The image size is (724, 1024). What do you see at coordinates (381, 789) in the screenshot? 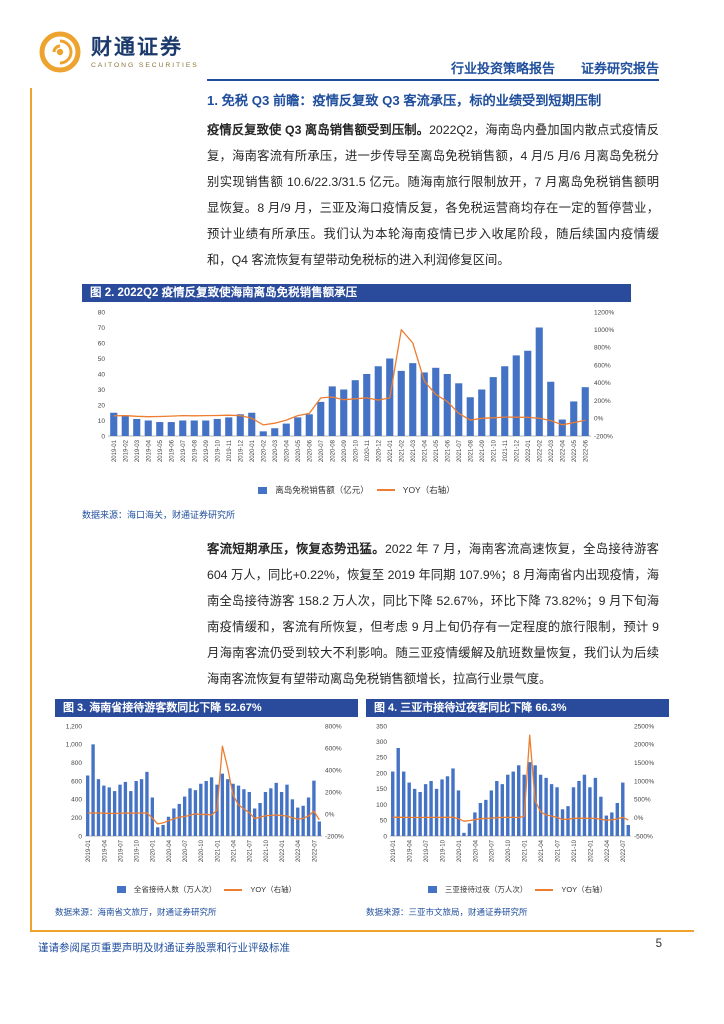
I see `svg-text: 150` at bounding box center [381, 789].